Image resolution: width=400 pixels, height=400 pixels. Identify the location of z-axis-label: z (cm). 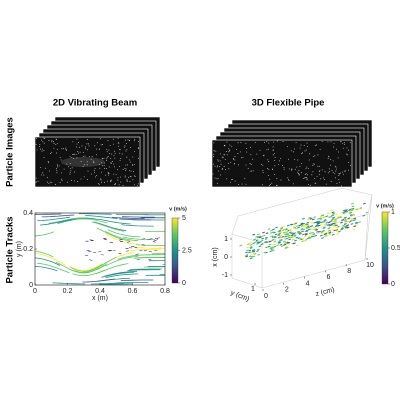
(325, 292).